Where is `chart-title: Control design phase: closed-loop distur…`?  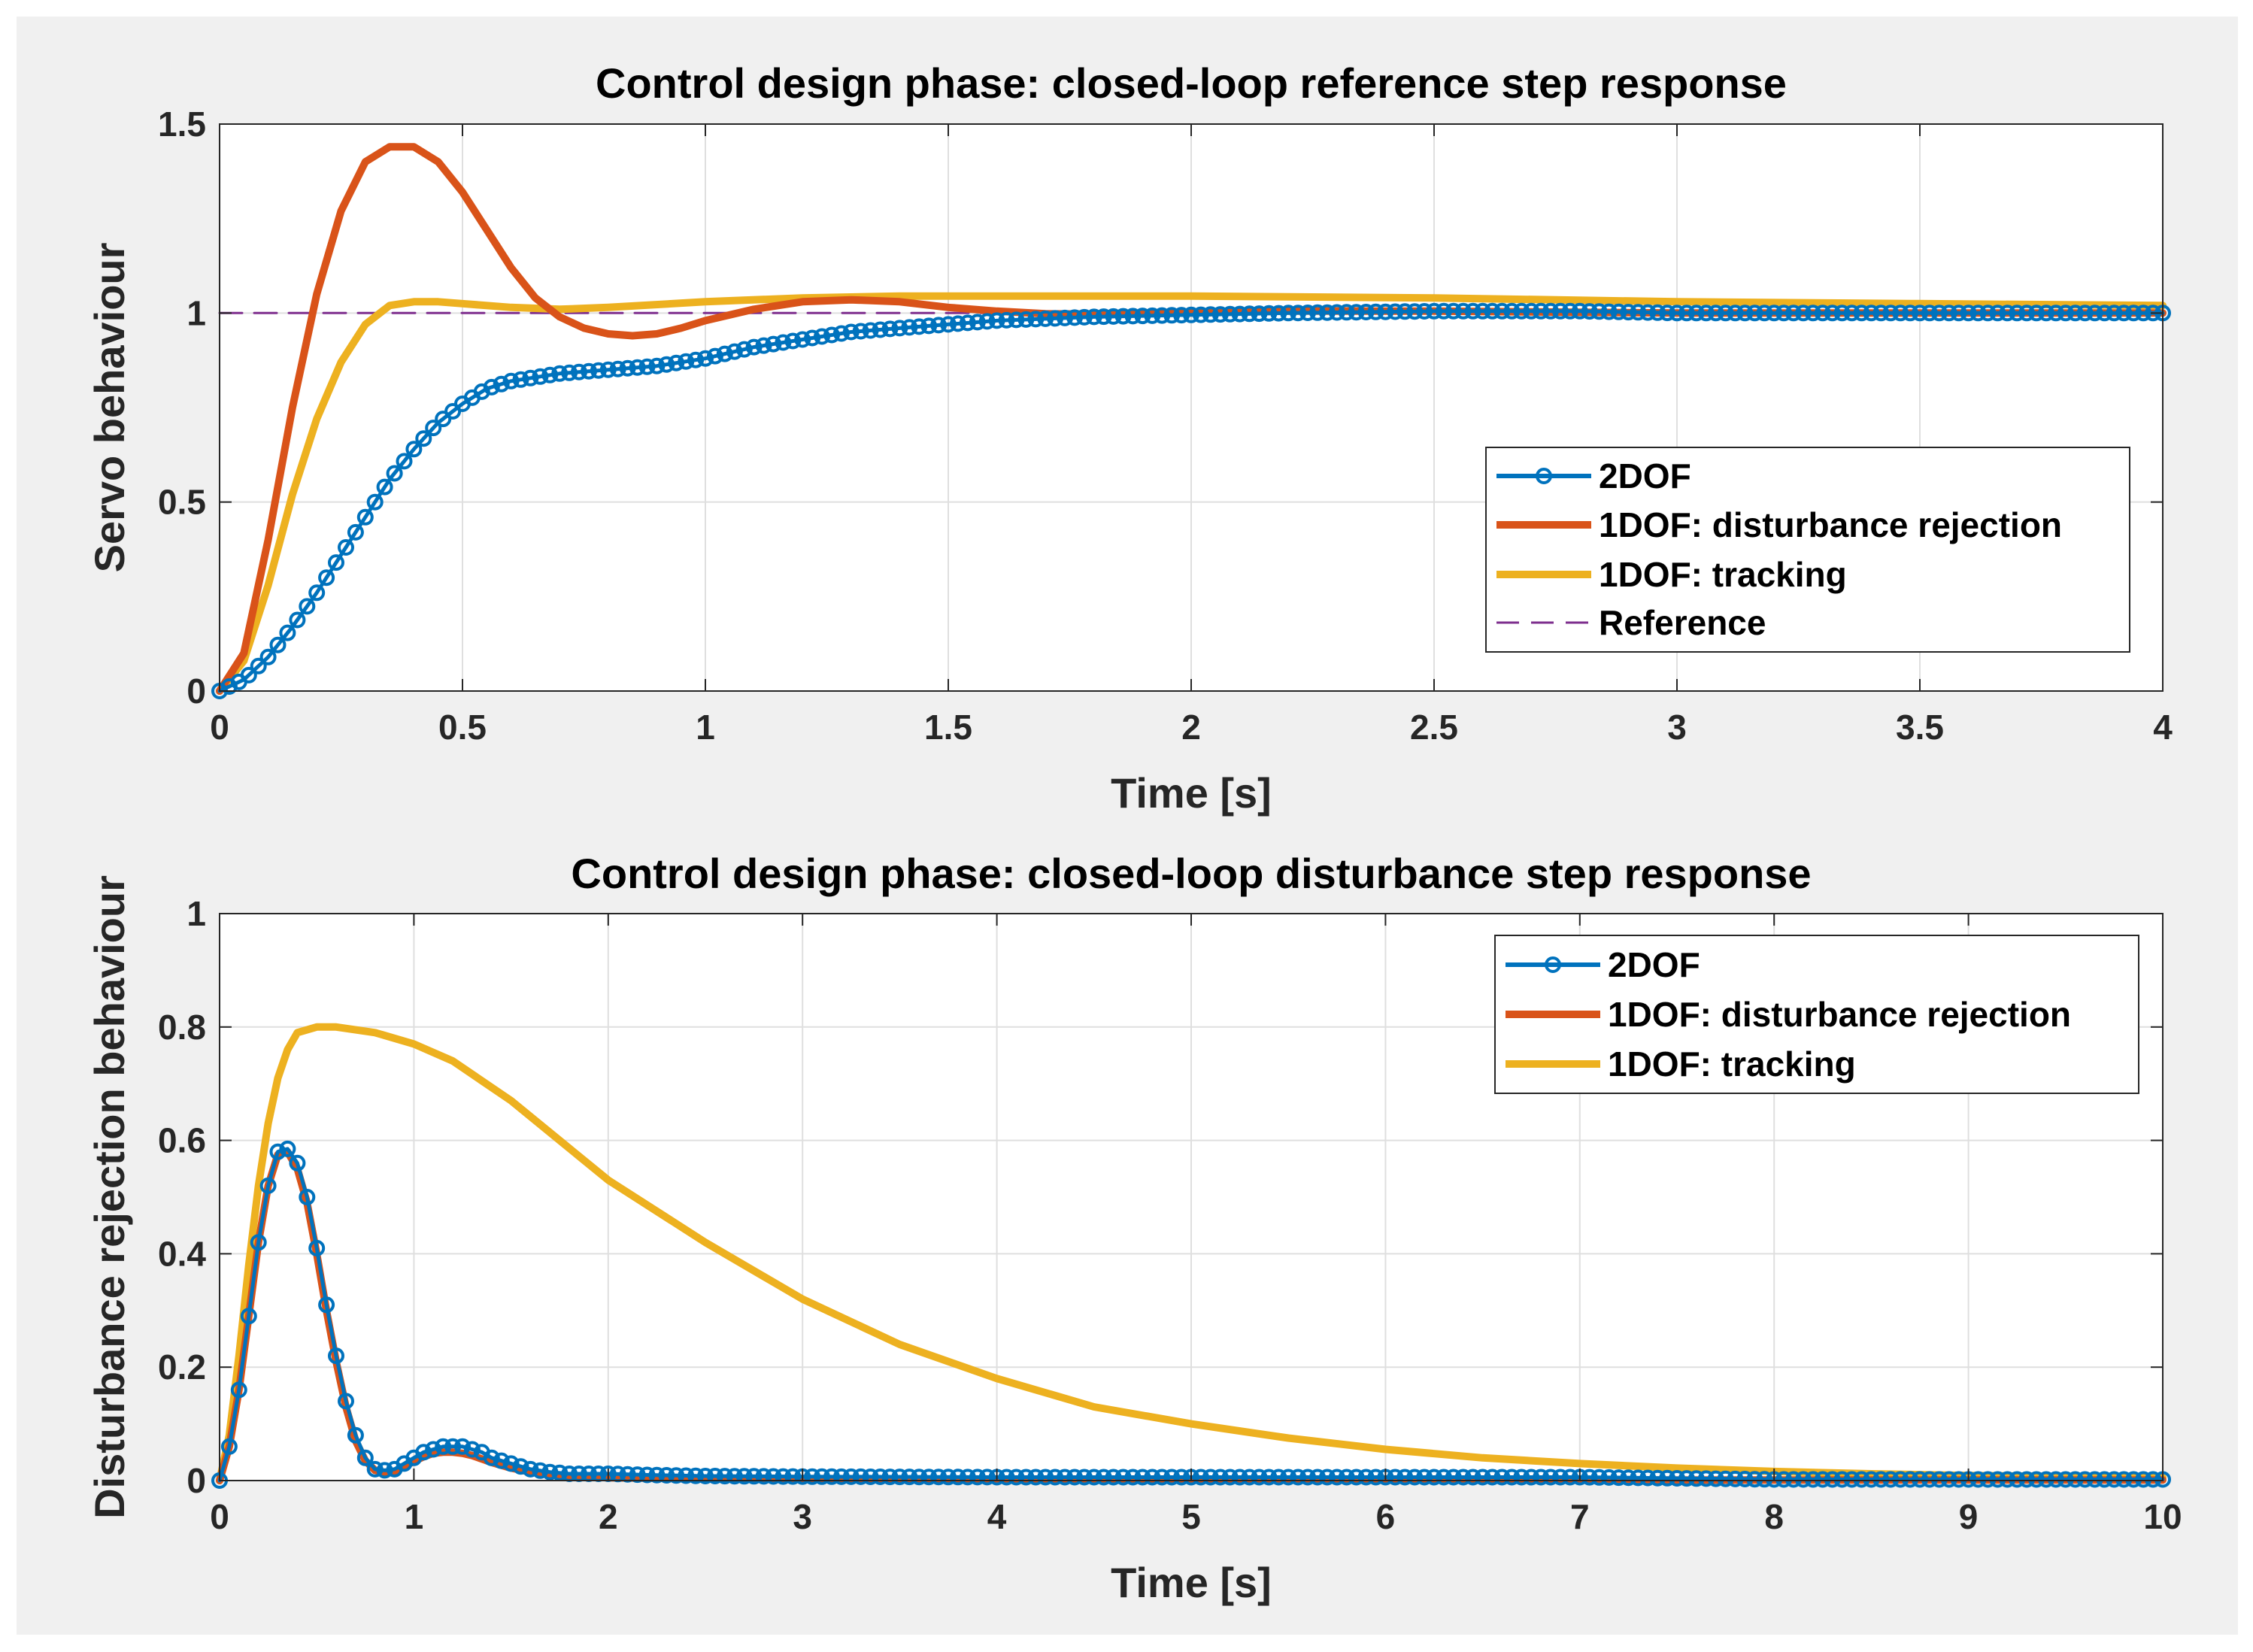 chart-title: Control design phase: closed-loop distur… is located at coordinates (1191, 873).